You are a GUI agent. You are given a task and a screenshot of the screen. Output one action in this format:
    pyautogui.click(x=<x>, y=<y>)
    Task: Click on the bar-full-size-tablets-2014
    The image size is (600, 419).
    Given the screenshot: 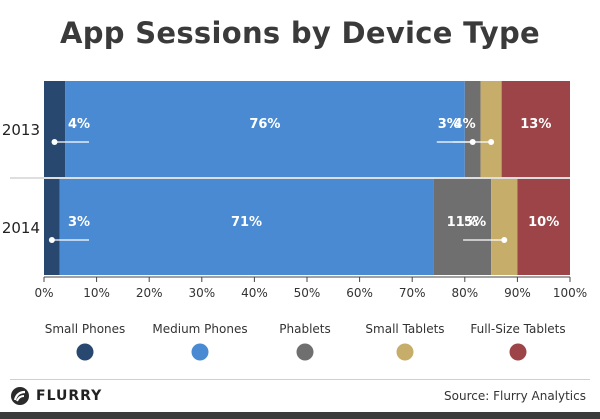 What is the action you would take?
    pyautogui.click(x=543, y=227)
    